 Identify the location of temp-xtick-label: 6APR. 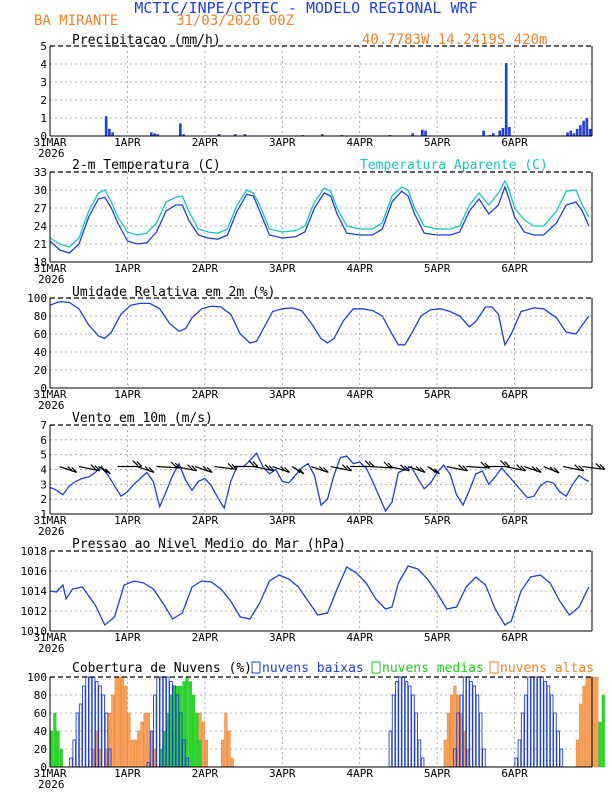
(514, 268).